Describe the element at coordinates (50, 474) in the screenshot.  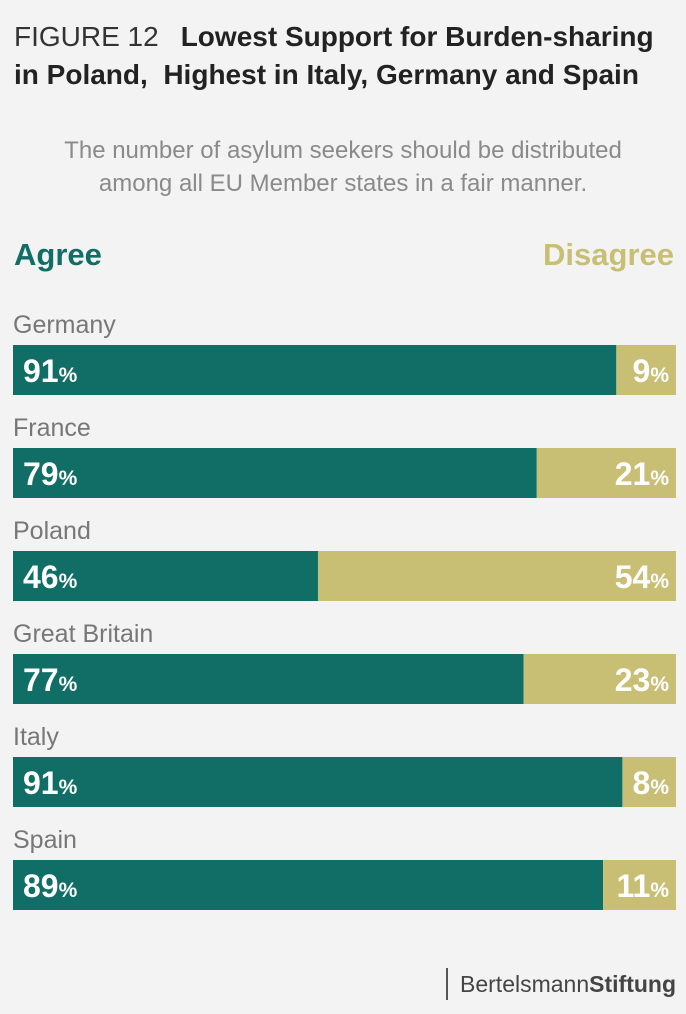
I see `value-label-agree-france: 79%` at that location.